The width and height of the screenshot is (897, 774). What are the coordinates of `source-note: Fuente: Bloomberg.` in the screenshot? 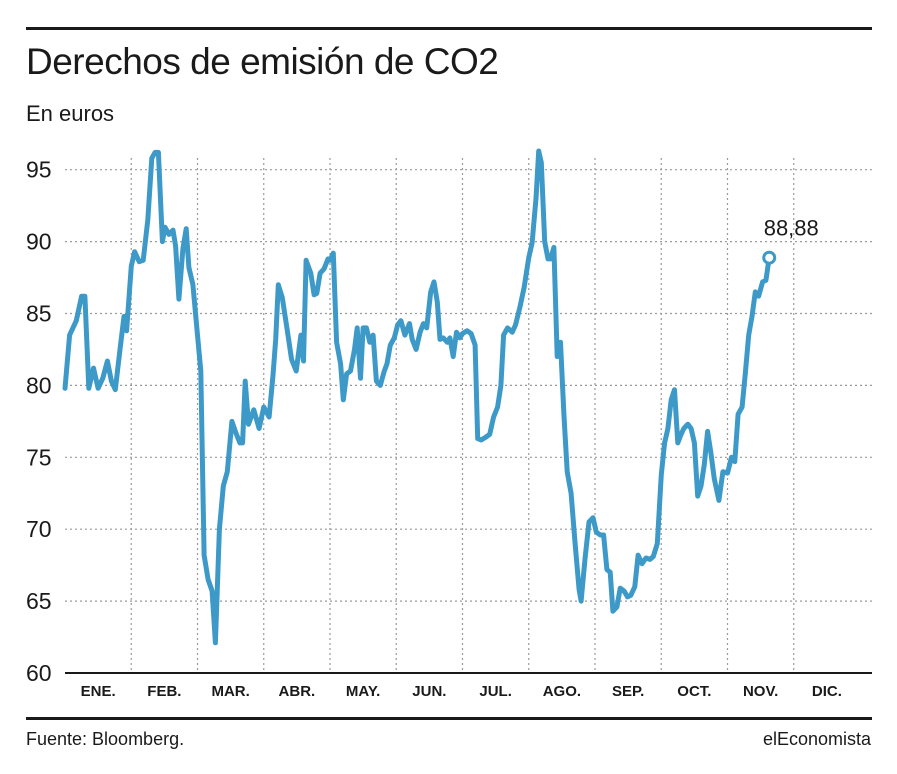 It's located at (105, 739).